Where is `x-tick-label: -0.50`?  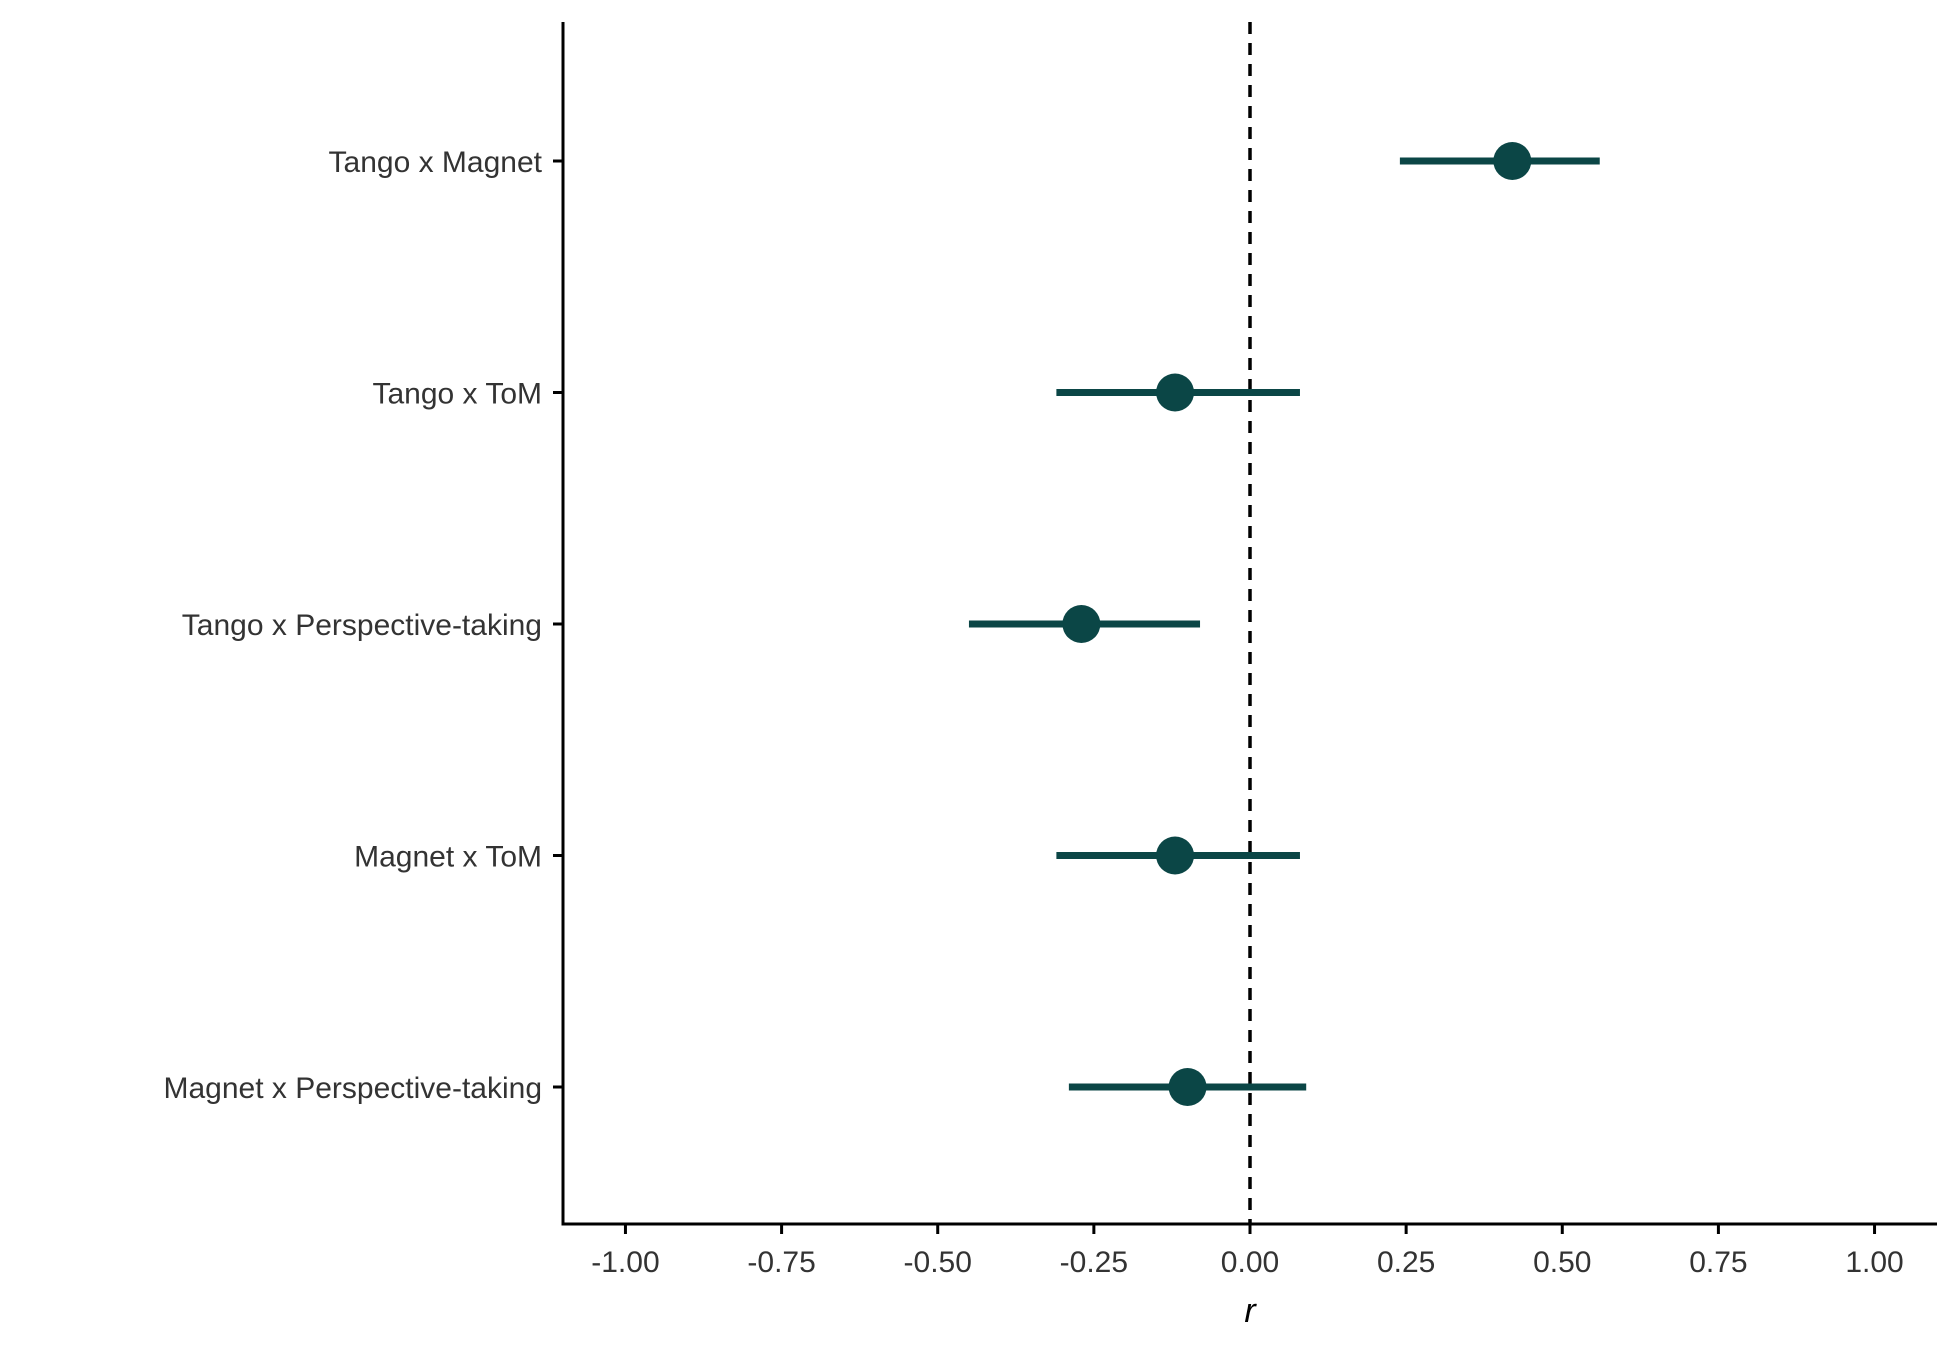 x-tick-label: -0.50 is located at coordinates (938, 1262).